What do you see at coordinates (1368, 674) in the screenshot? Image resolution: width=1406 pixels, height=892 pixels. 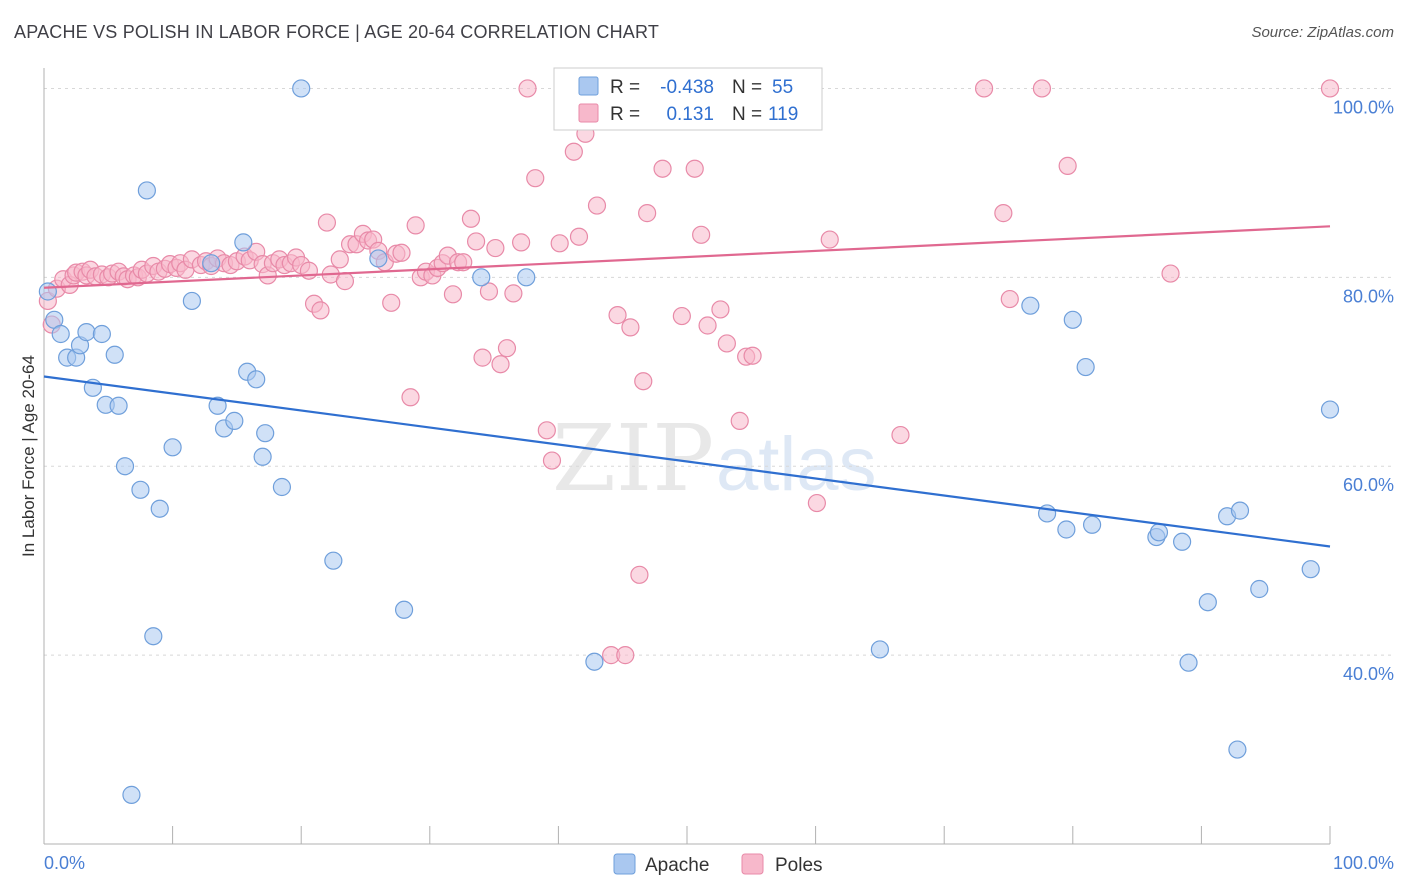 I see `y-tick-label: 40.0%` at bounding box center [1368, 674].